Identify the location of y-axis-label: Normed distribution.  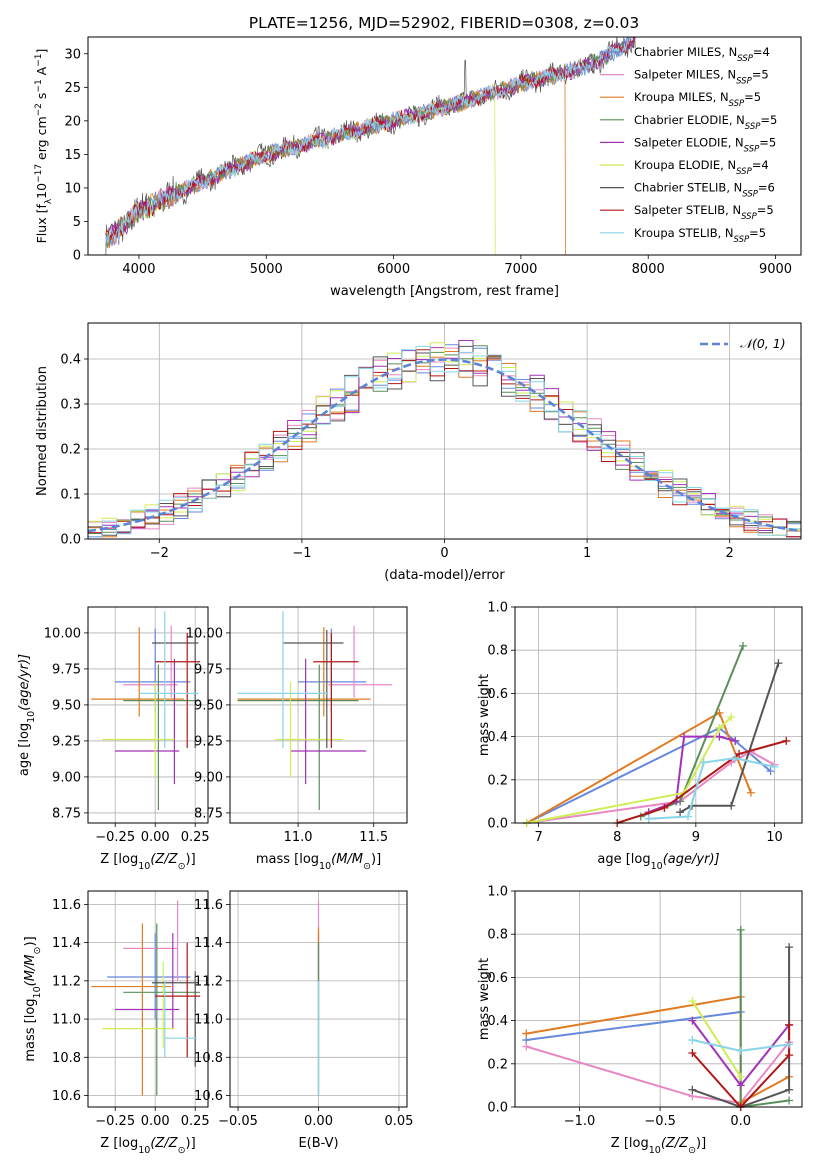
(42, 431).